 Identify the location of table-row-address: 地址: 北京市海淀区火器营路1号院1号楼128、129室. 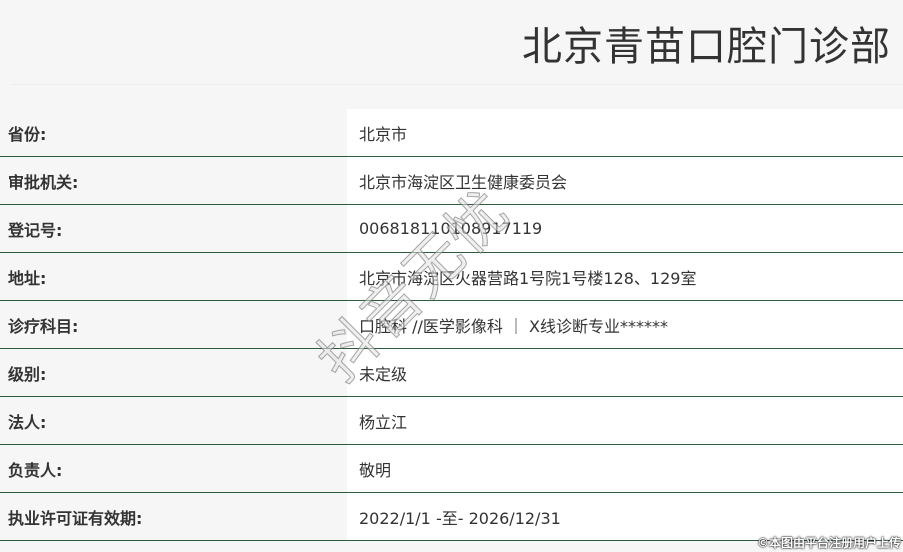
(451, 277).